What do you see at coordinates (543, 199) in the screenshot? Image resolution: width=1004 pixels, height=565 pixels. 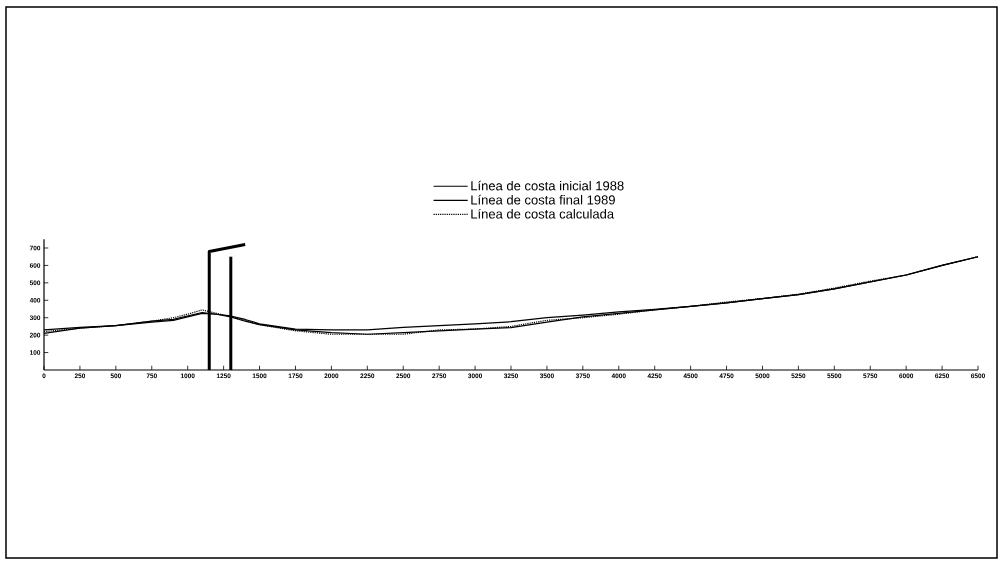 I see `legend-label: Línea de costa final 1989` at bounding box center [543, 199].